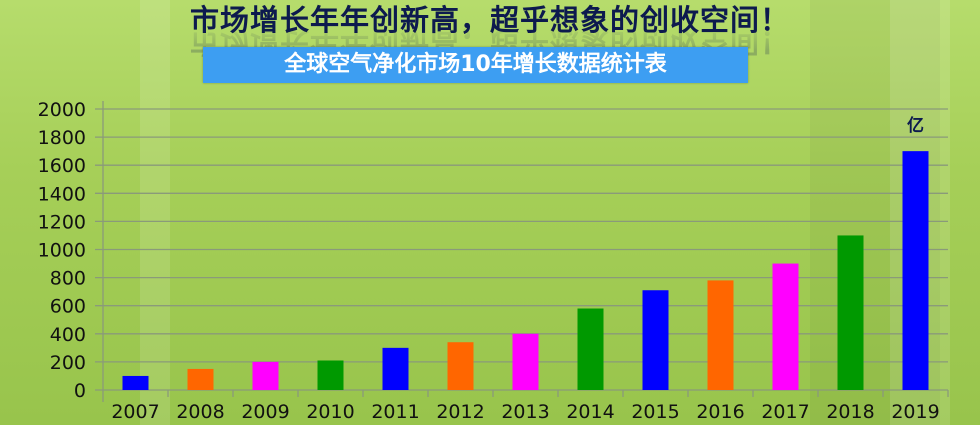 This screenshot has width=980, height=425. What do you see at coordinates (395, 368) in the screenshot?
I see `bar-2011` at bounding box center [395, 368].